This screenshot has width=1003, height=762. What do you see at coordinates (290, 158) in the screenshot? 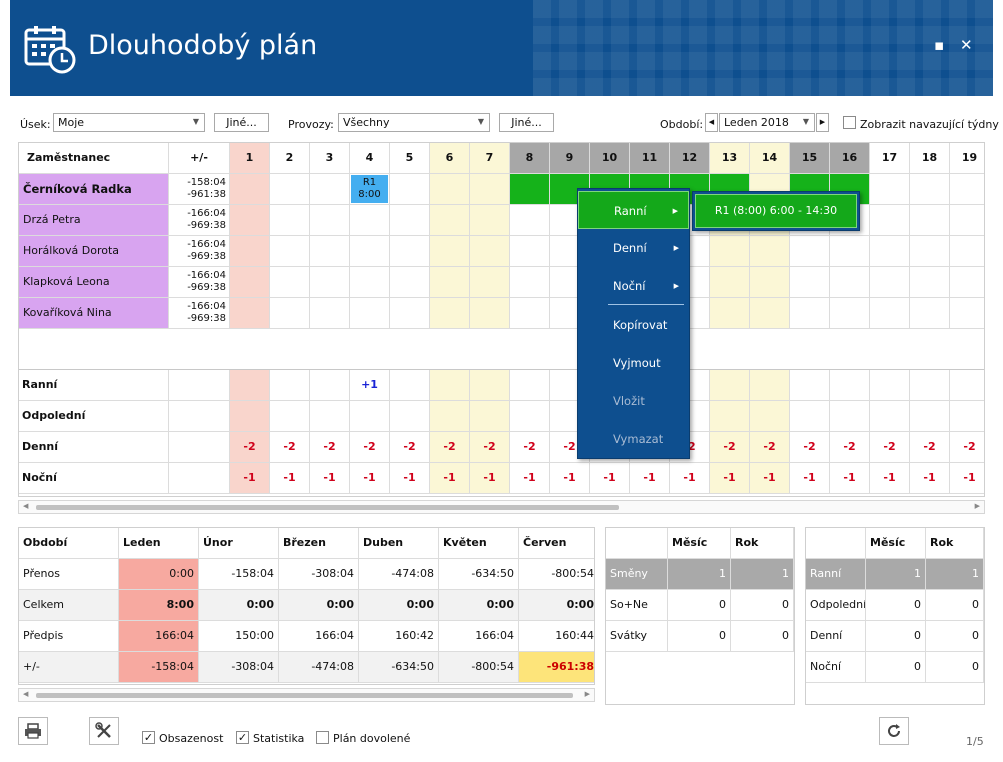
I see `day-header: 2` at bounding box center [290, 158].